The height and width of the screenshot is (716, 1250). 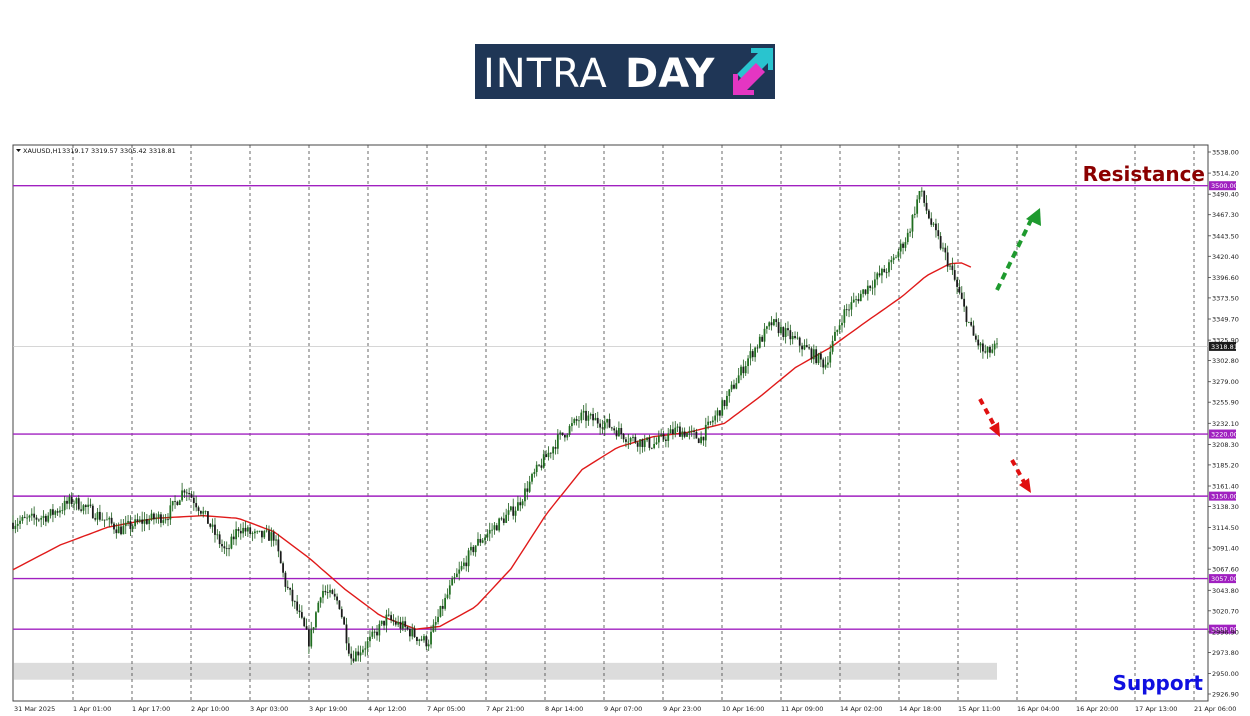 I want to click on support-zone, so click(x=505, y=671).